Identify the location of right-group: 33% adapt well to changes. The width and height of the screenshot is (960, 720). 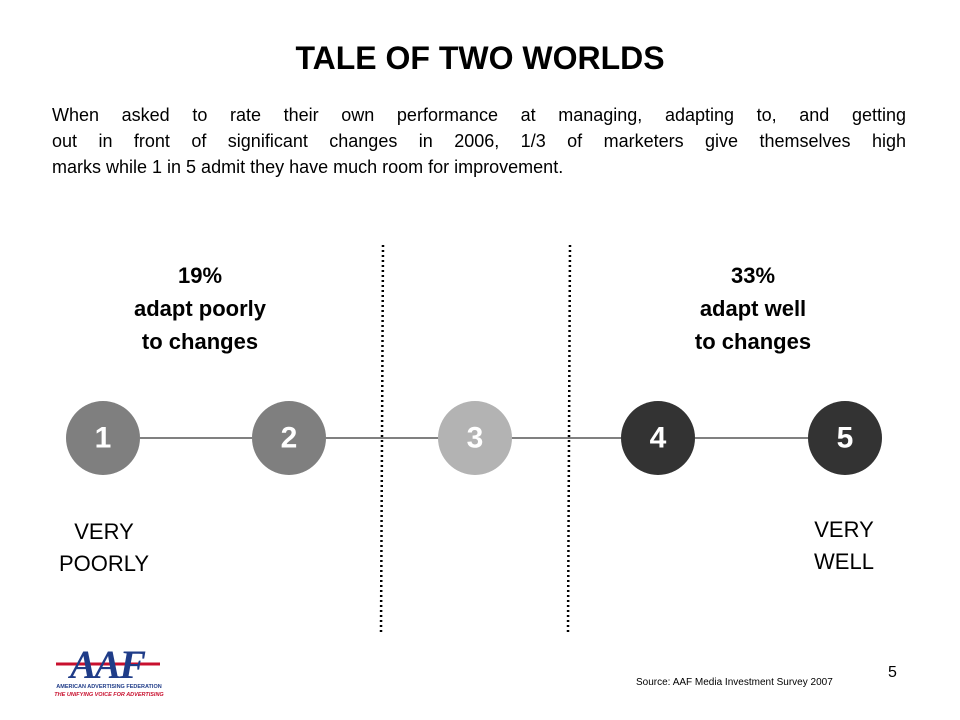
(753, 308).